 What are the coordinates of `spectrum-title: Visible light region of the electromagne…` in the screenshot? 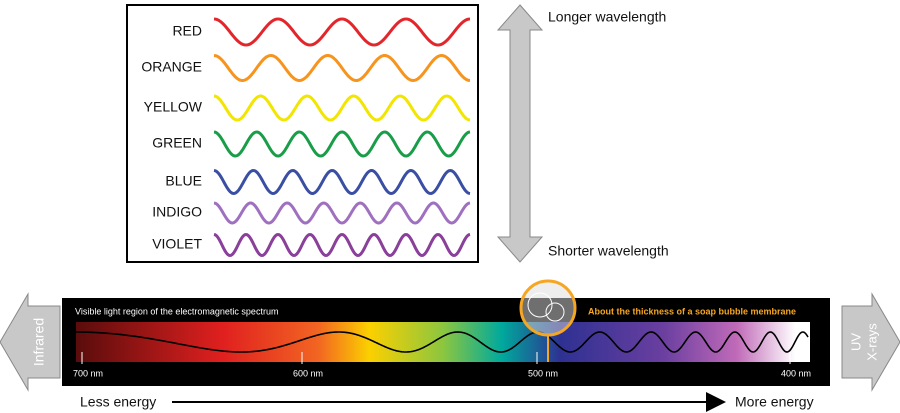 It's located at (176, 311).